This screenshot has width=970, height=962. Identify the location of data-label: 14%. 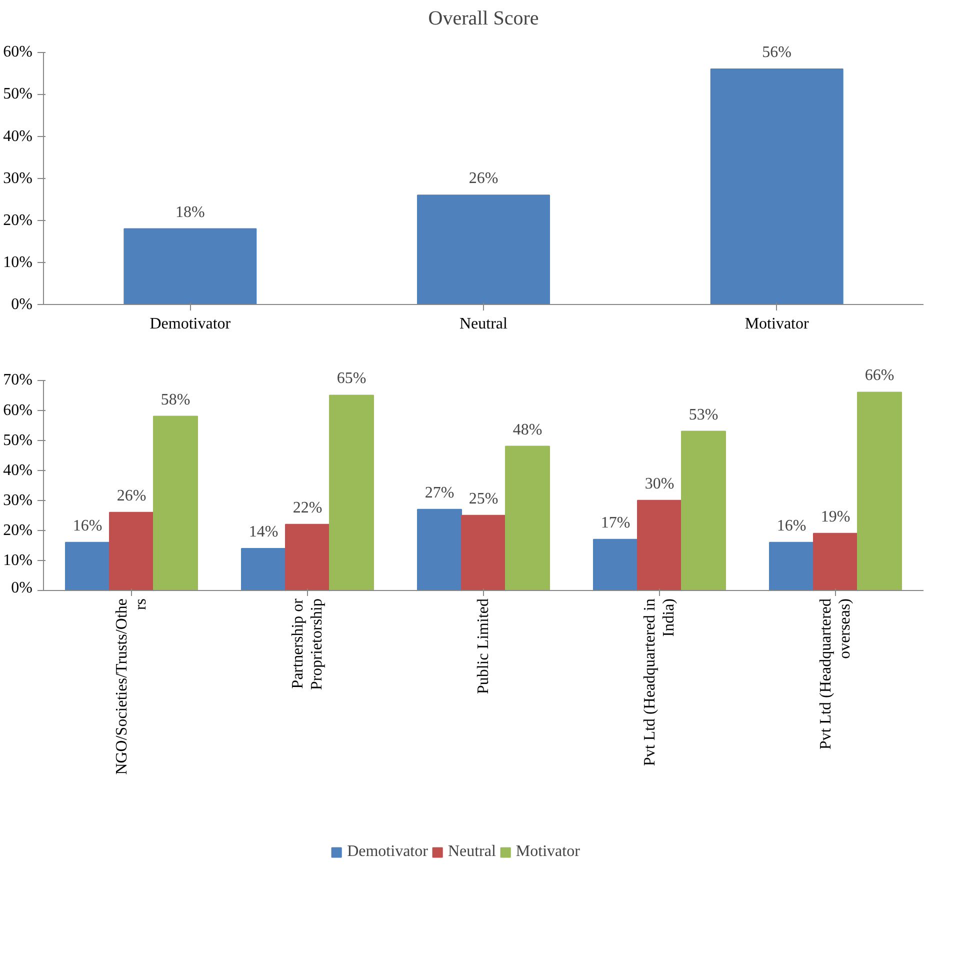
(263, 531).